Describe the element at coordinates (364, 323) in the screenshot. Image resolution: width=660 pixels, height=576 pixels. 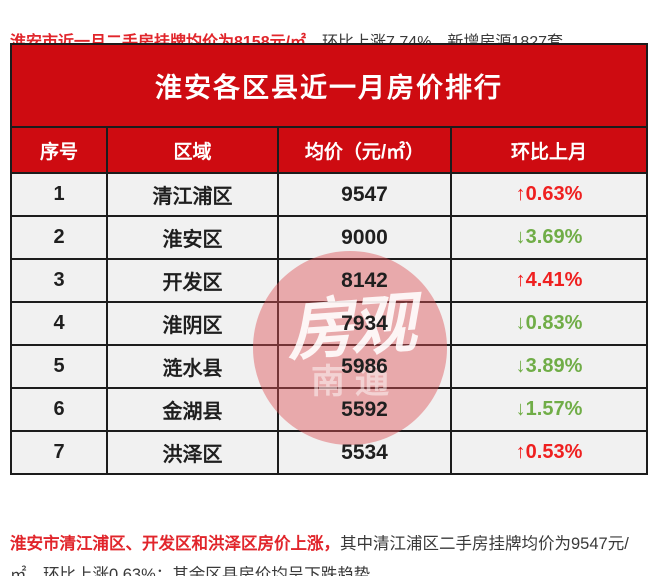
I see `price-cell: 7934` at that location.